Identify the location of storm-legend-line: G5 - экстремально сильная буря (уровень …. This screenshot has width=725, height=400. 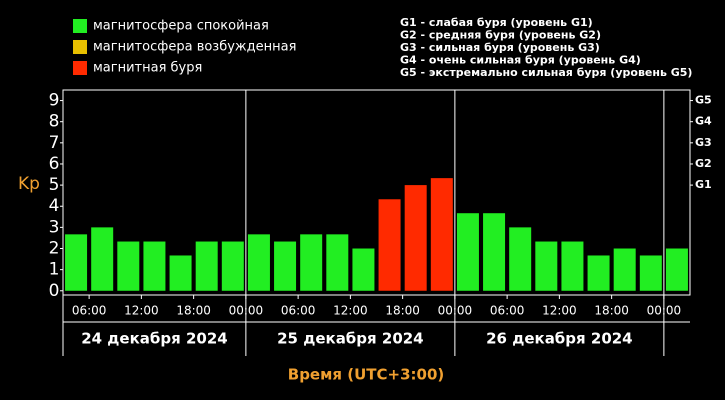
(546, 72).